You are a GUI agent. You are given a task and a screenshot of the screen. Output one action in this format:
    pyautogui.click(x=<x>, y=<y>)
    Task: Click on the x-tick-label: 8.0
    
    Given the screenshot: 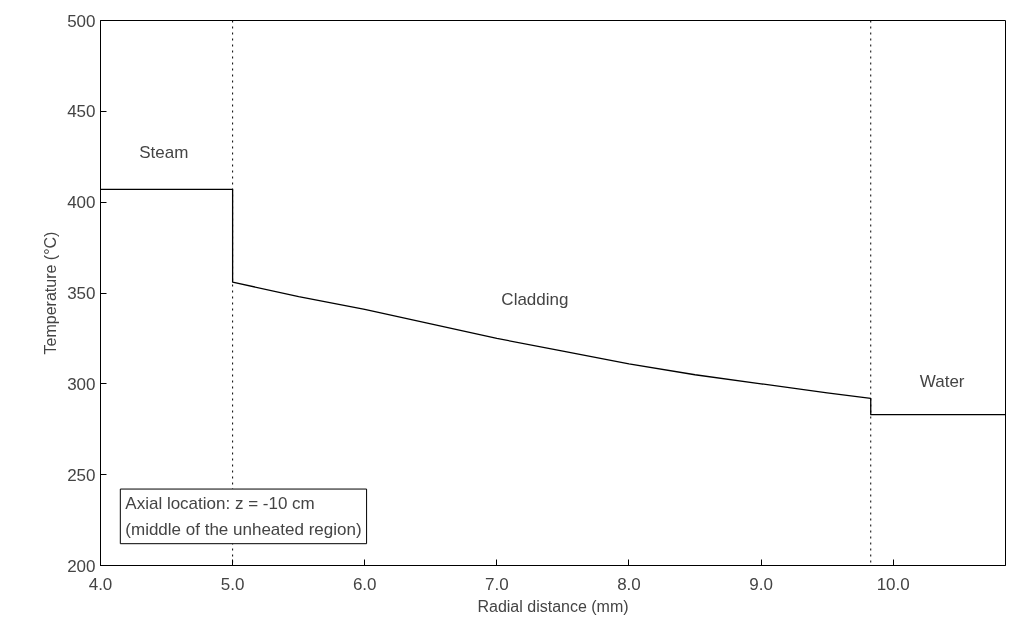 What is the action you would take?
    pyautogui.click(x=629, y=584)
    